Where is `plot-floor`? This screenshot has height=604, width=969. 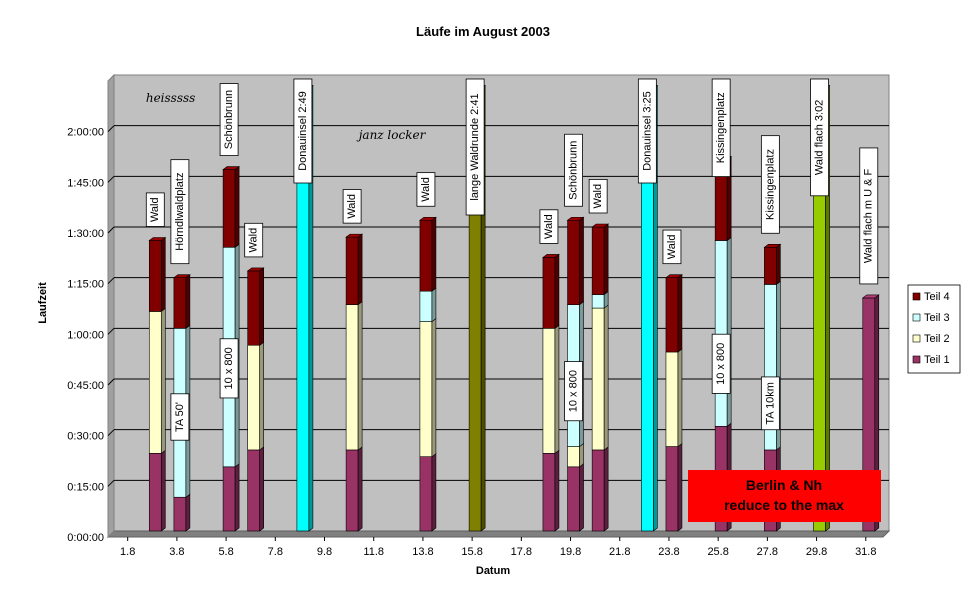 plot-floor is located at coordinates (498, 534).